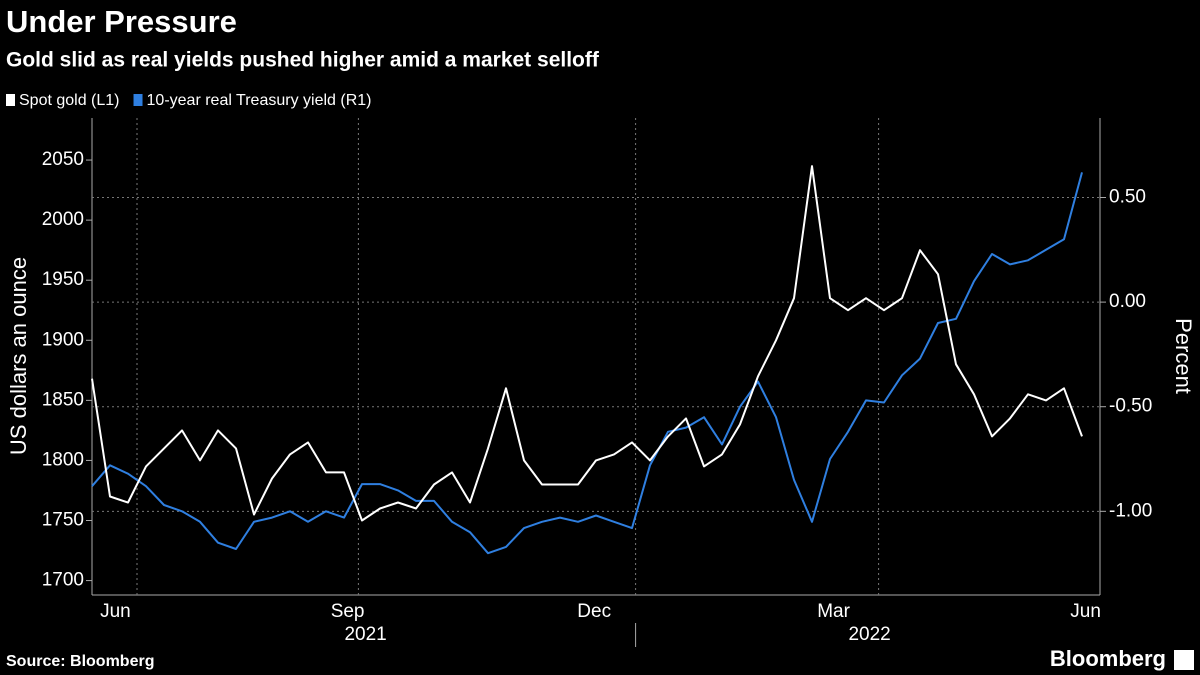 This screenshot has height=675, width=1200. What do you see at coordinates (121, 21) in the screenshot?
I see `chart-title: Under Pressure` at bounding box center [121, 21].